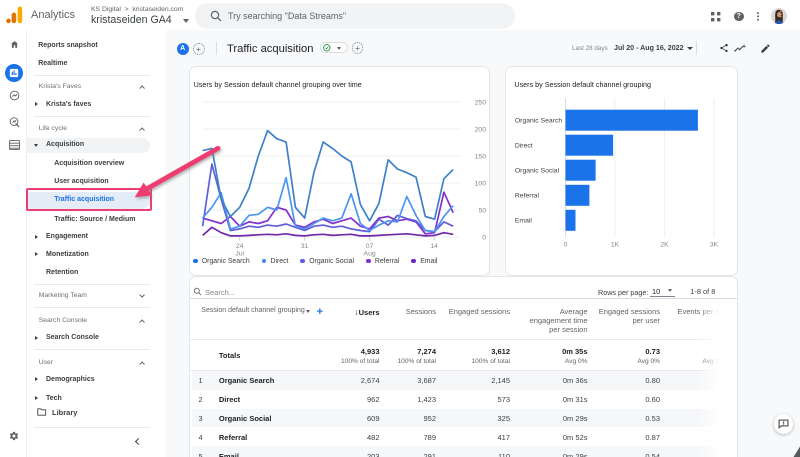 This screenshot has width=800, height=457. Describe the element at coordinates (370, 254) in the screenshot. I see `svg-text: Aug` at that location.